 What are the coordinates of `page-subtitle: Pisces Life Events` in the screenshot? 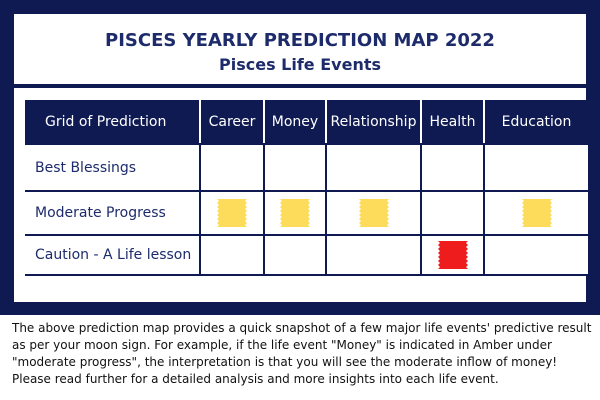 It's located at (300, 64).